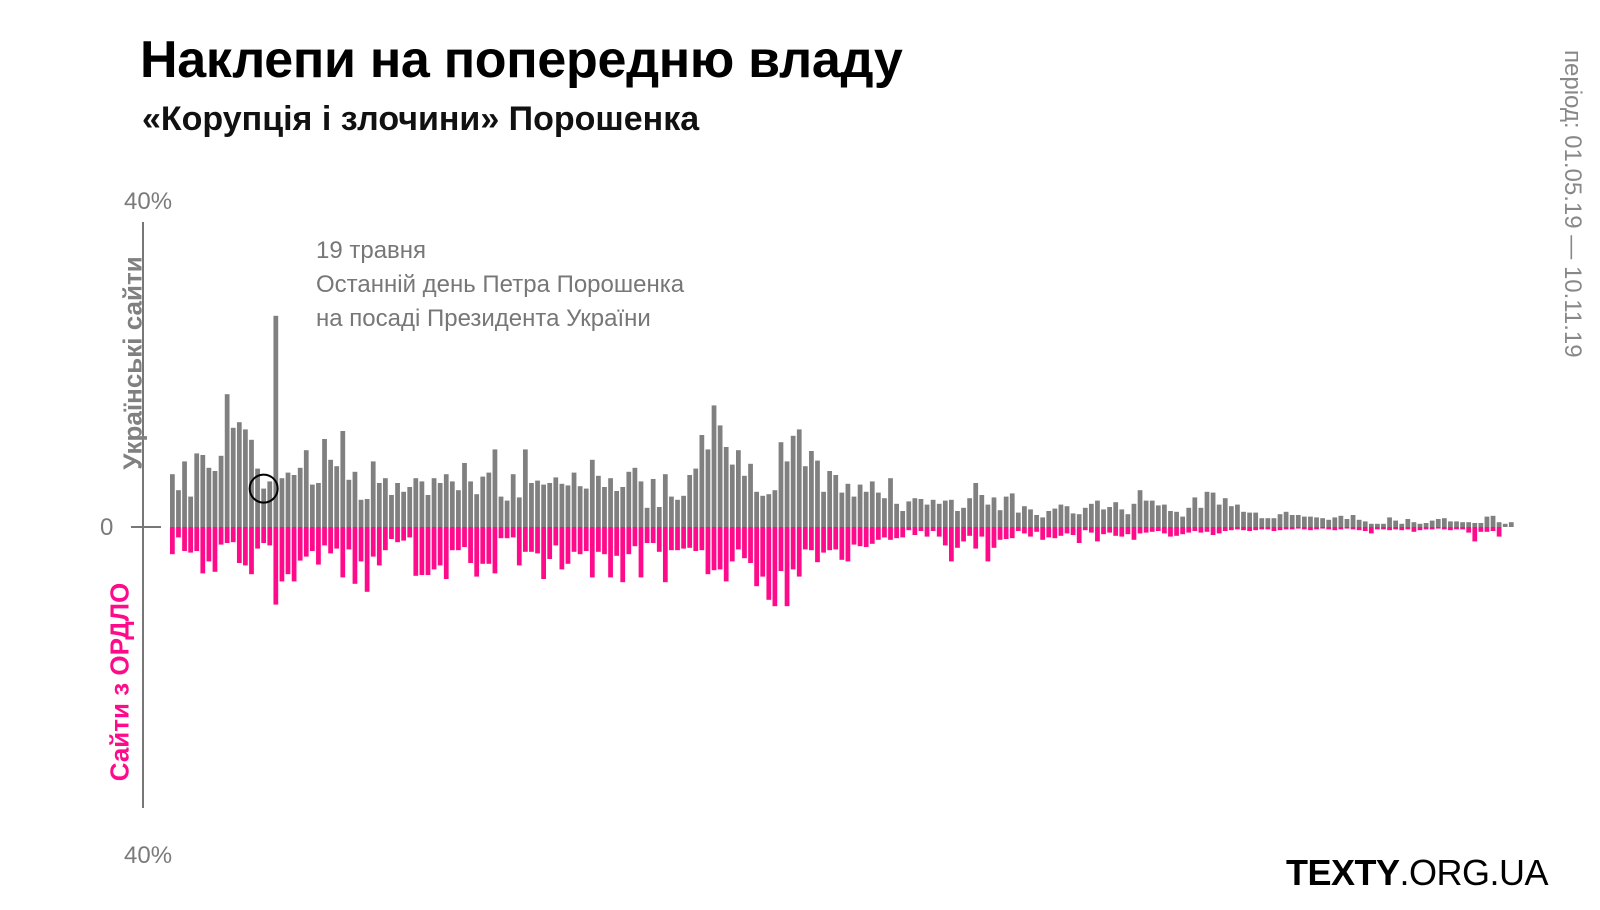 The image size is (1600, 910). Describe the element at coordinates (148, 201) in the screenshot. I see `y-tick-top: 40%` at that location.